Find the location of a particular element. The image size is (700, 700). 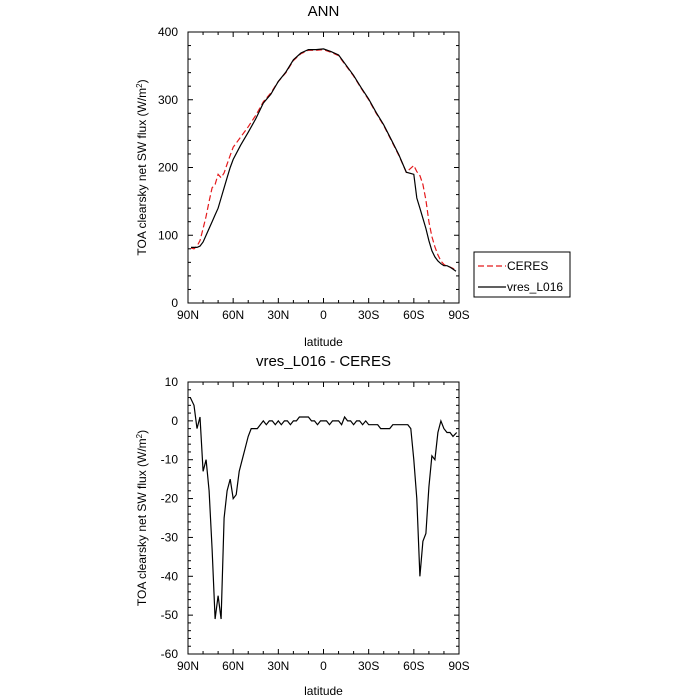

y-tick-label: -30 is located at coordinates (170, 537).